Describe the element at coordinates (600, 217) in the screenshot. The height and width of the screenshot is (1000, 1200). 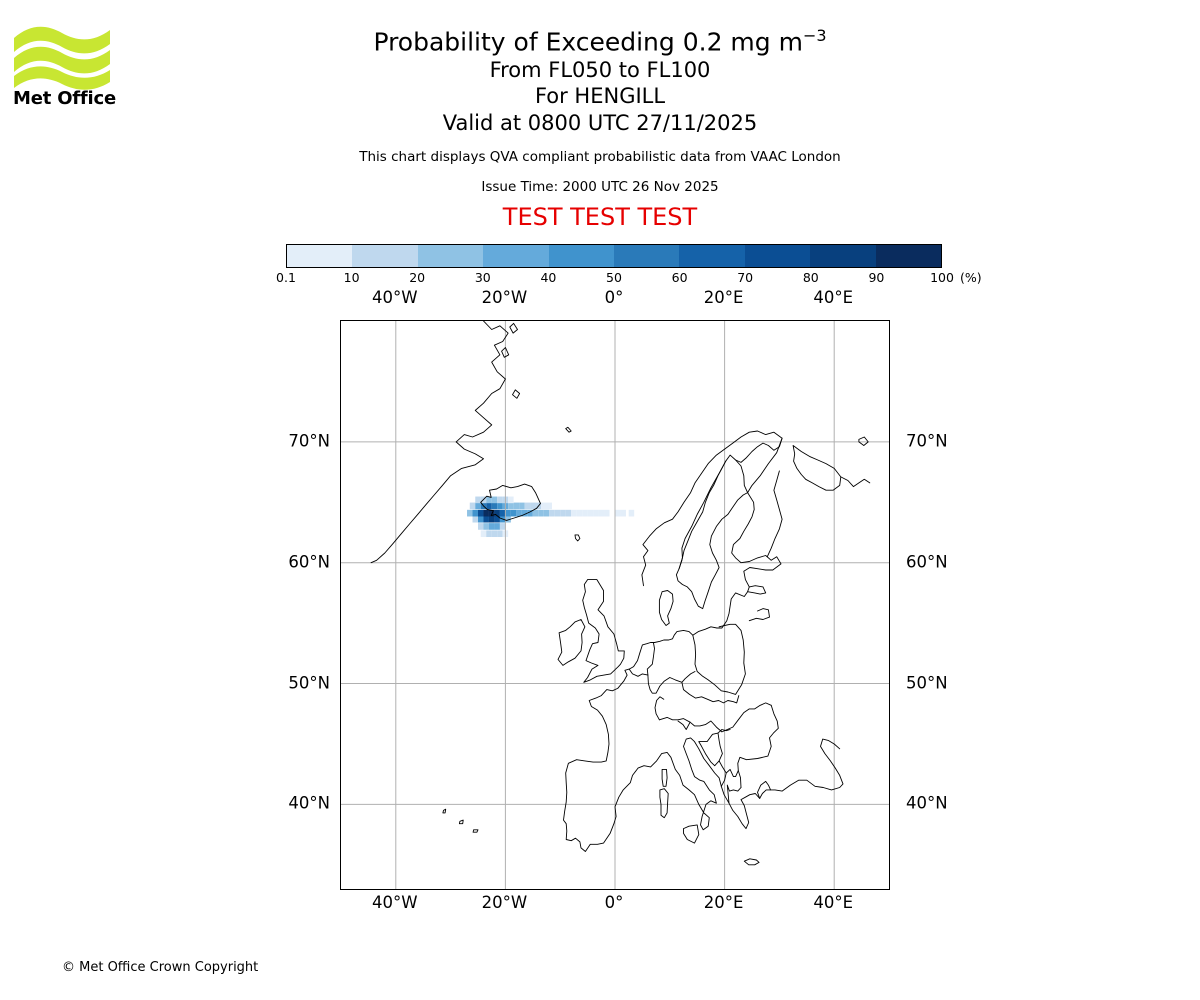
I see `test-banner: TEST TEST TEST` at that location.